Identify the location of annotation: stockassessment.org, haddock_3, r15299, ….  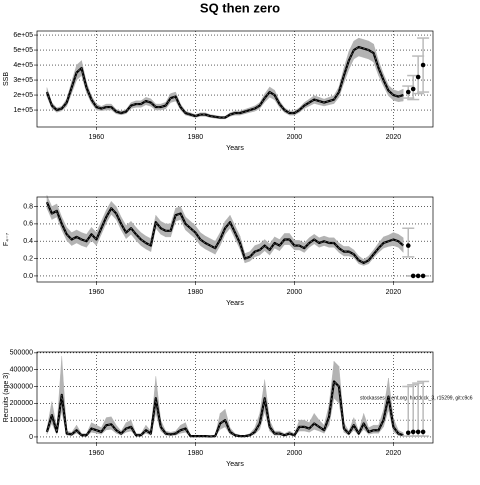
(416, 398).